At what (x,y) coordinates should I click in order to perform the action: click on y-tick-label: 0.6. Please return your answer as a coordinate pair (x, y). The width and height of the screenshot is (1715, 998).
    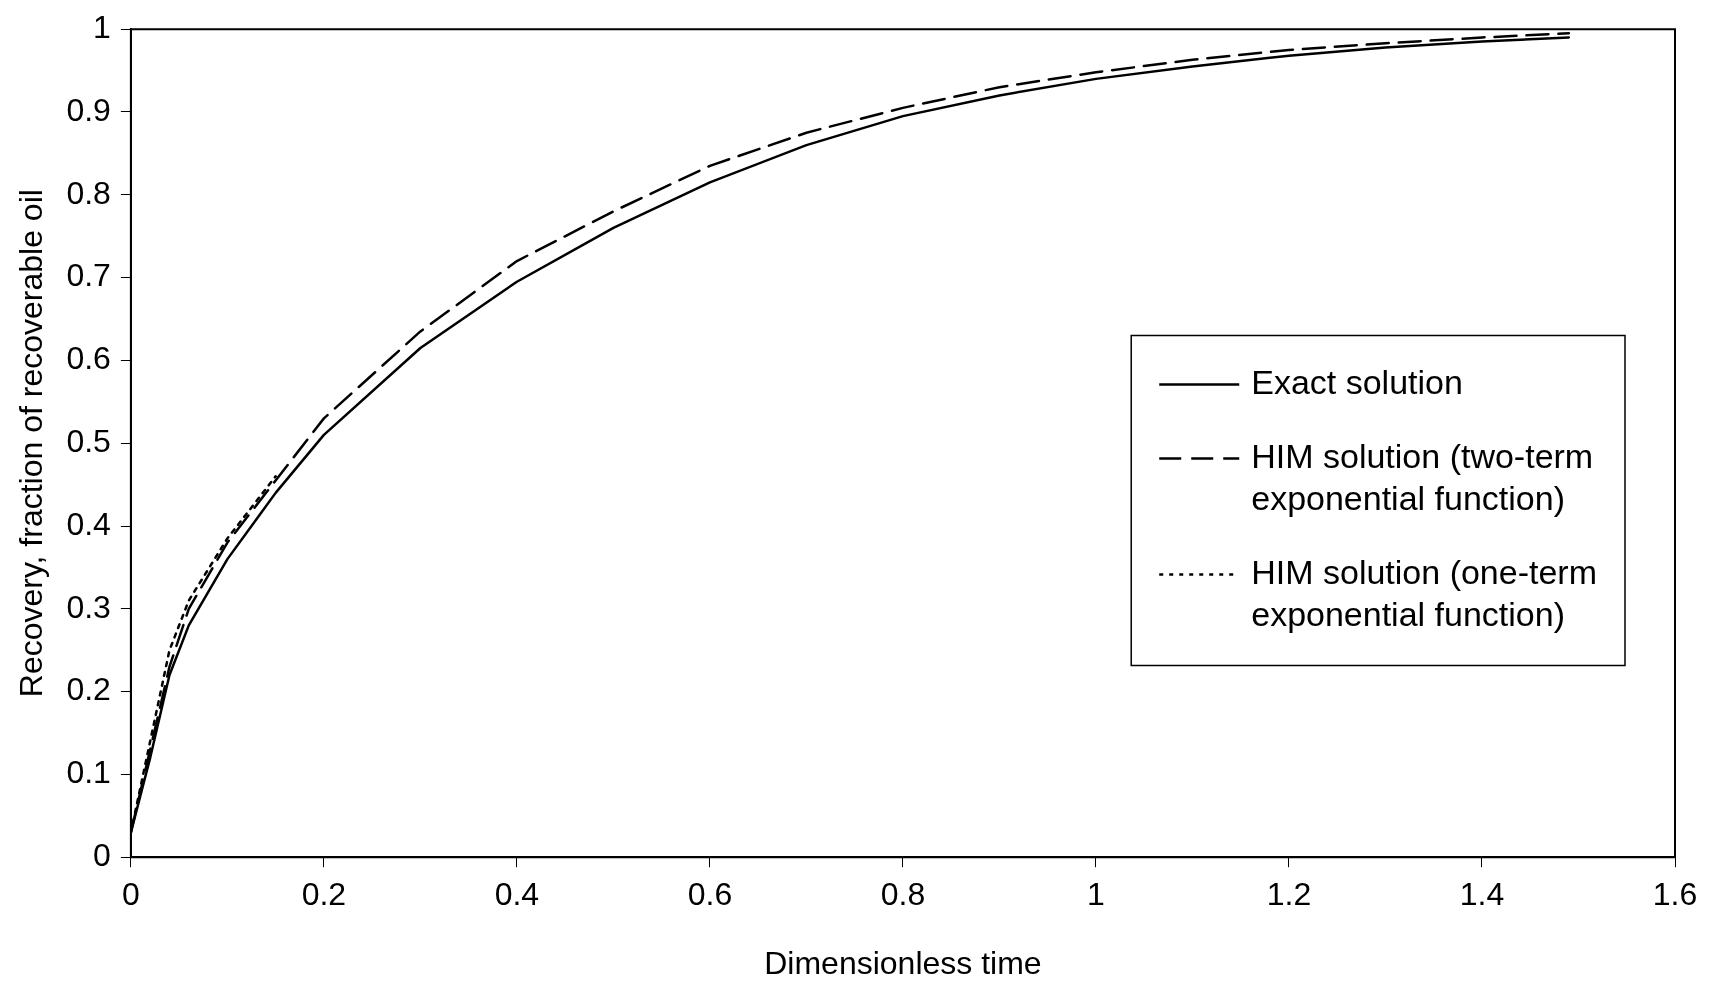
    Looking at the image, I should click on (88, 358).